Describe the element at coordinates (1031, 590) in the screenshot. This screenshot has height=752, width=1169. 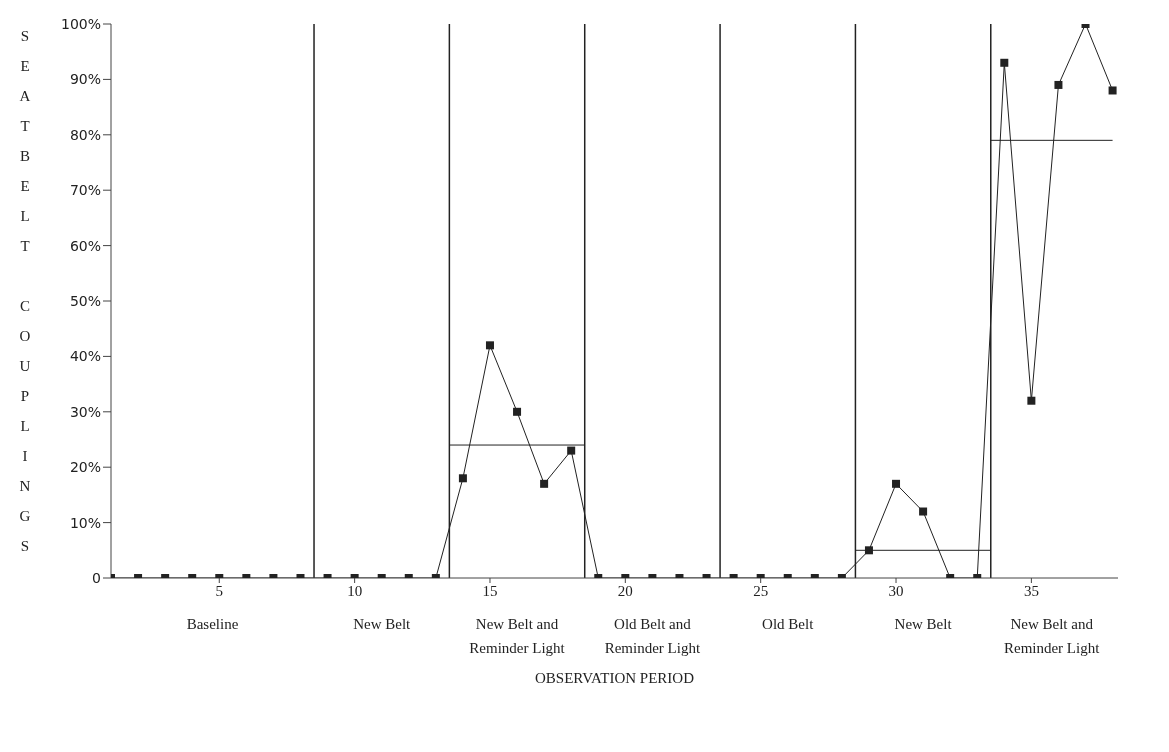
I see `x-tick-label: 35` at that location.